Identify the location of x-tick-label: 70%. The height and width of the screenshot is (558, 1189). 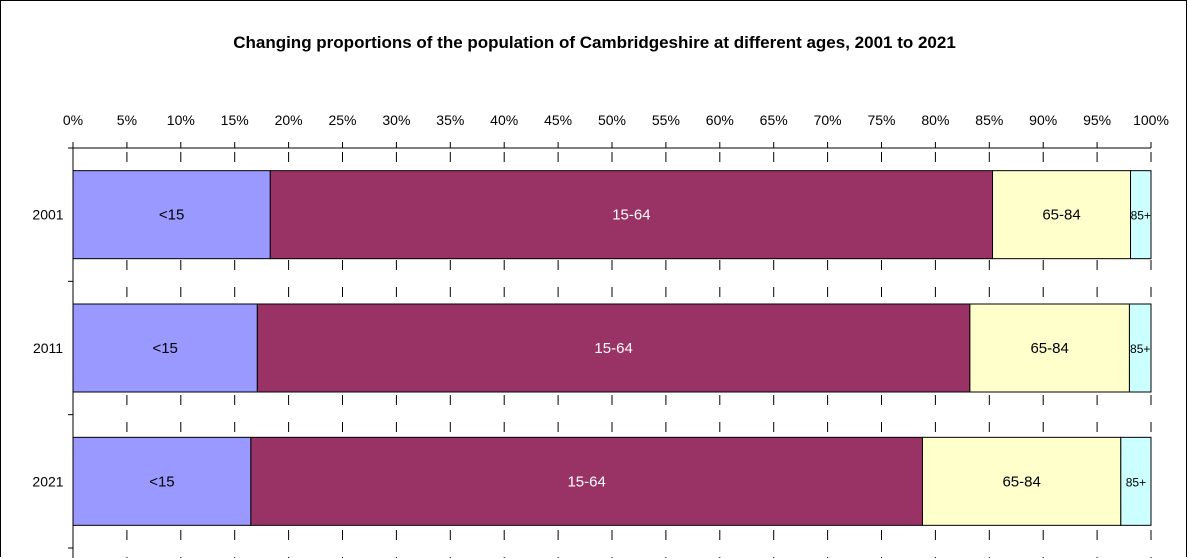
(828, 120).